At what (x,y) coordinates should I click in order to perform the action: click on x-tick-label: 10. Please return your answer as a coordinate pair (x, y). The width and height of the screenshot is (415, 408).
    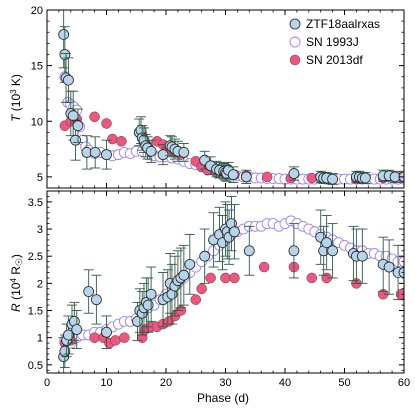
    Looking at the image, I should click on (106, 383).